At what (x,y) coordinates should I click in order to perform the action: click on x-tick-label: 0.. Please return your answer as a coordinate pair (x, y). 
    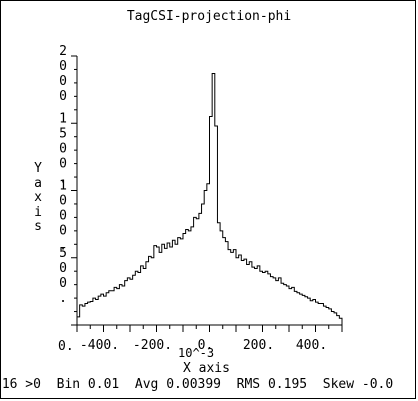
    Looking at the image, I should click on (206, 345).